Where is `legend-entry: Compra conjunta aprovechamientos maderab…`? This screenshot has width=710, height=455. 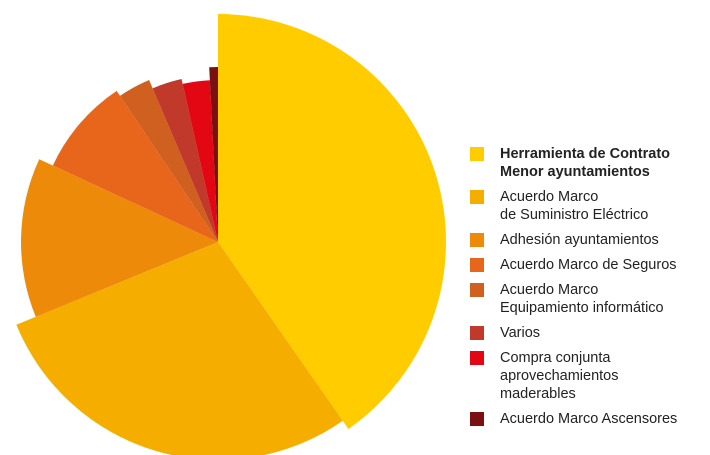 legend-entry: Compra conjunta aprovechamientos maderab… is located at coordinates (590, 376).